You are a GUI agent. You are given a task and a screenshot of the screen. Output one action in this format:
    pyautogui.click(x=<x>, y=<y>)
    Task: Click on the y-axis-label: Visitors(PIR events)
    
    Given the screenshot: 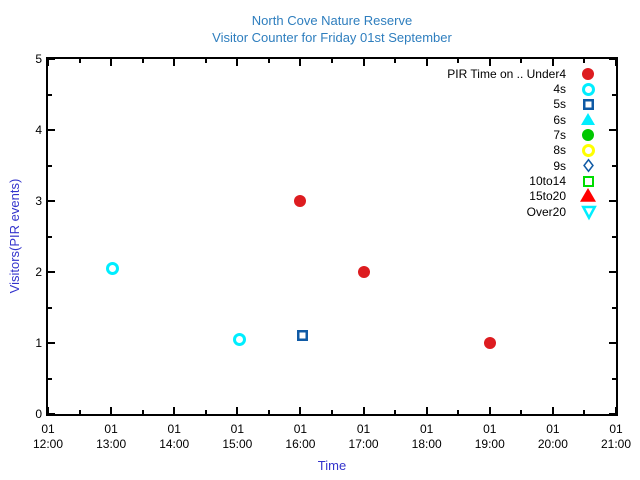 What is the action you would take?
    pyautogui.click(x=14, y=236)
    